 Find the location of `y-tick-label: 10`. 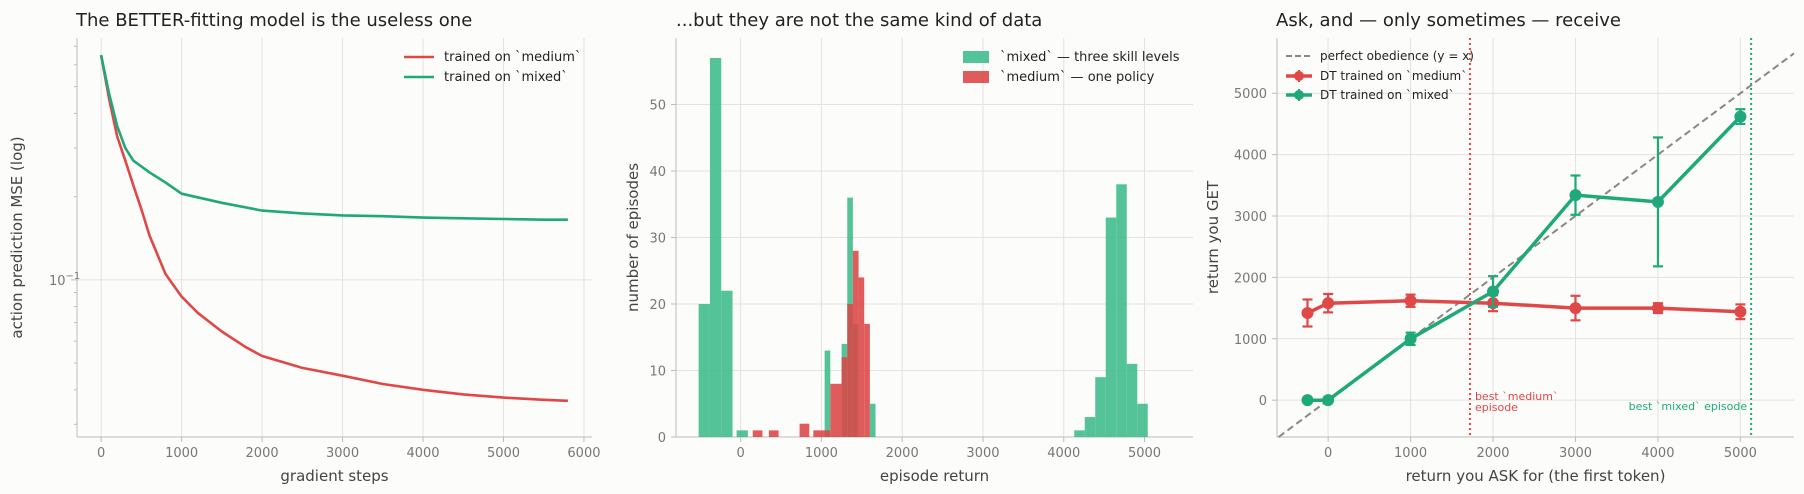

y-tick-label: 10 is located at coordinates (657, 372).